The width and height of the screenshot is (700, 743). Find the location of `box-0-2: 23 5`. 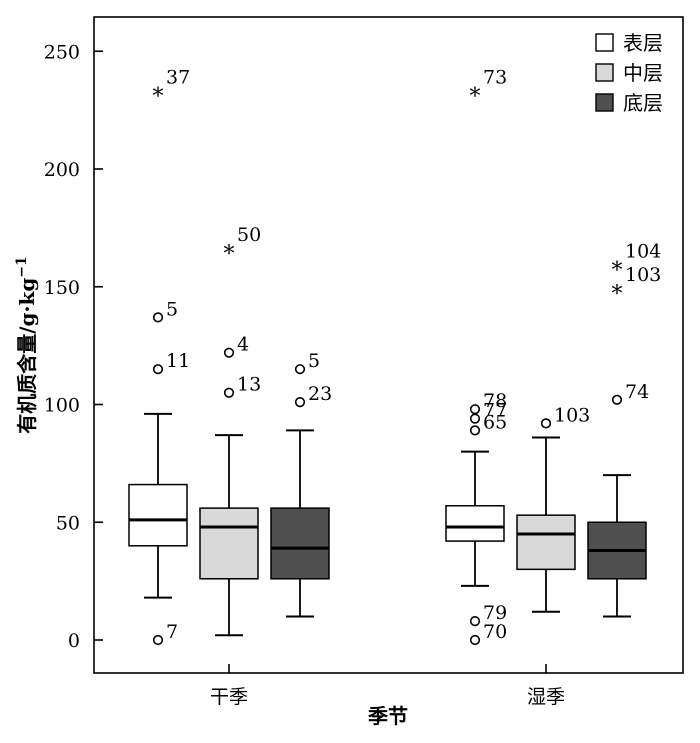

box-0-2: 23 5 is located at coordinates (301, 484).